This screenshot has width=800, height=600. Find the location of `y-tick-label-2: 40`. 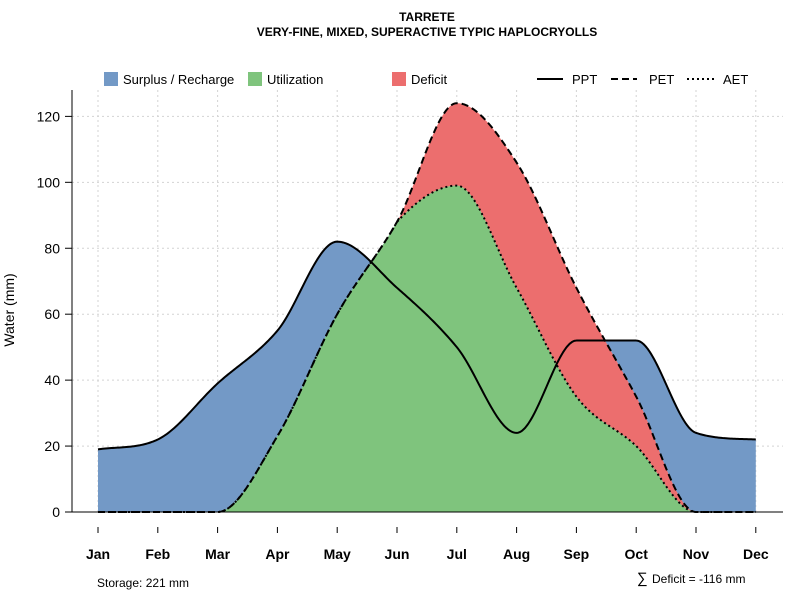

y-tick-label-2: 40 is located at coordinates (52, 380).